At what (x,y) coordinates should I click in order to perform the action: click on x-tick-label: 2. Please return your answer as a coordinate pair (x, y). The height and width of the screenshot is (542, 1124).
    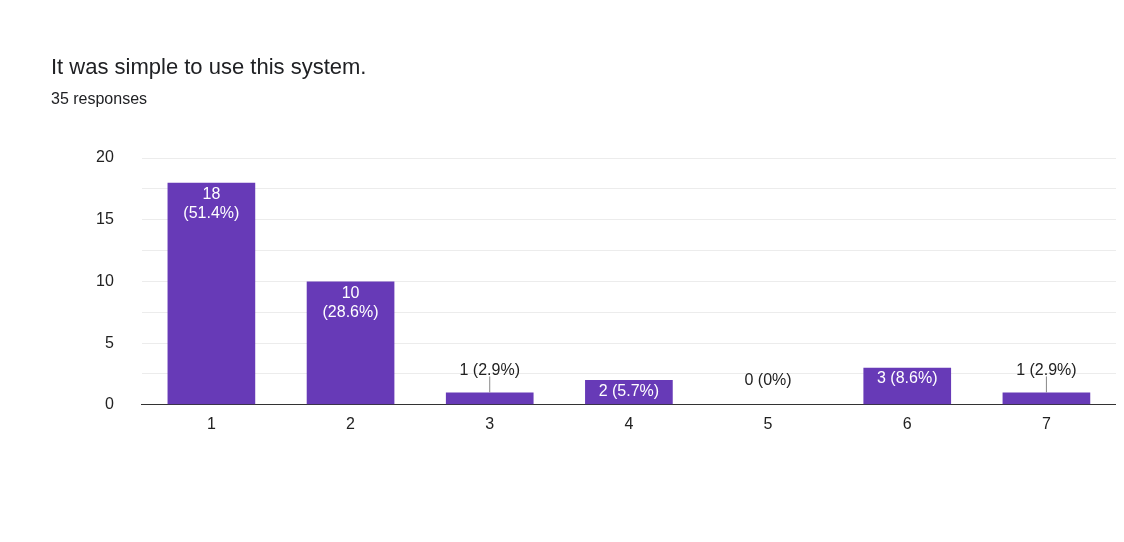
    Looking at the image, I should click on (351, 423).